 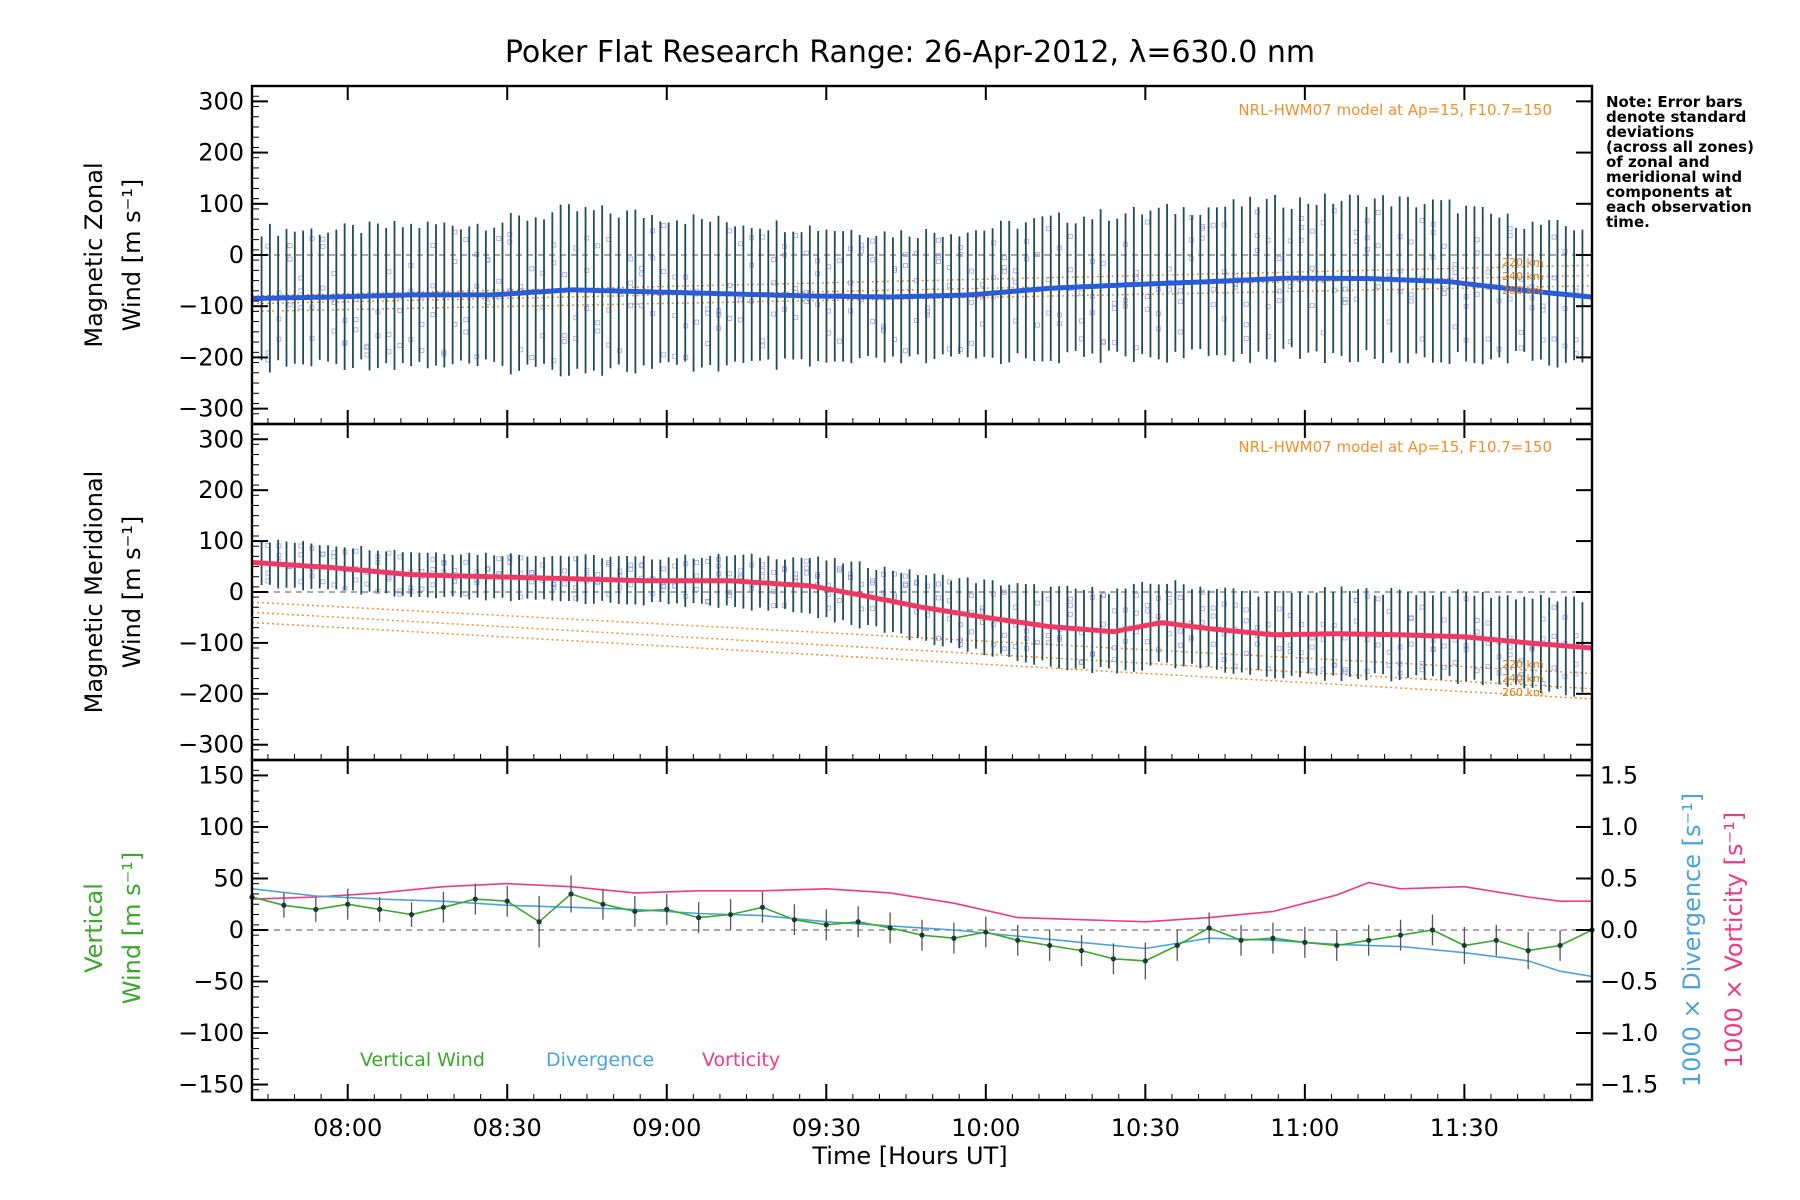 What do you see at coordinates (132, 592) in the screenshot?
I see `meridional-ylabel-line-2: Wind [m s⁻¹]` at bounding box center [132, 592].